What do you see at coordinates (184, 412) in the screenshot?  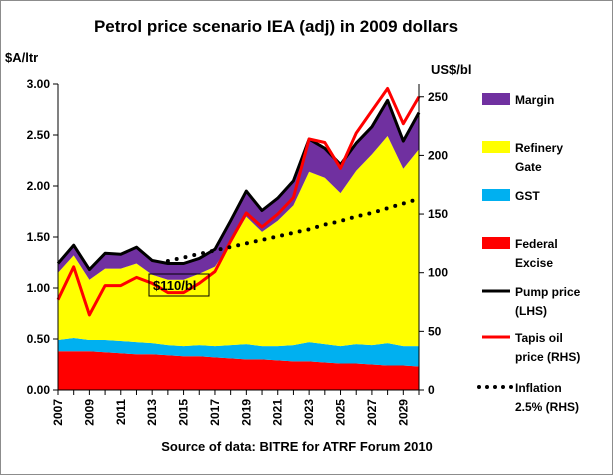 I see `x-tick-label: 2015` at bounding box center [184, 412].